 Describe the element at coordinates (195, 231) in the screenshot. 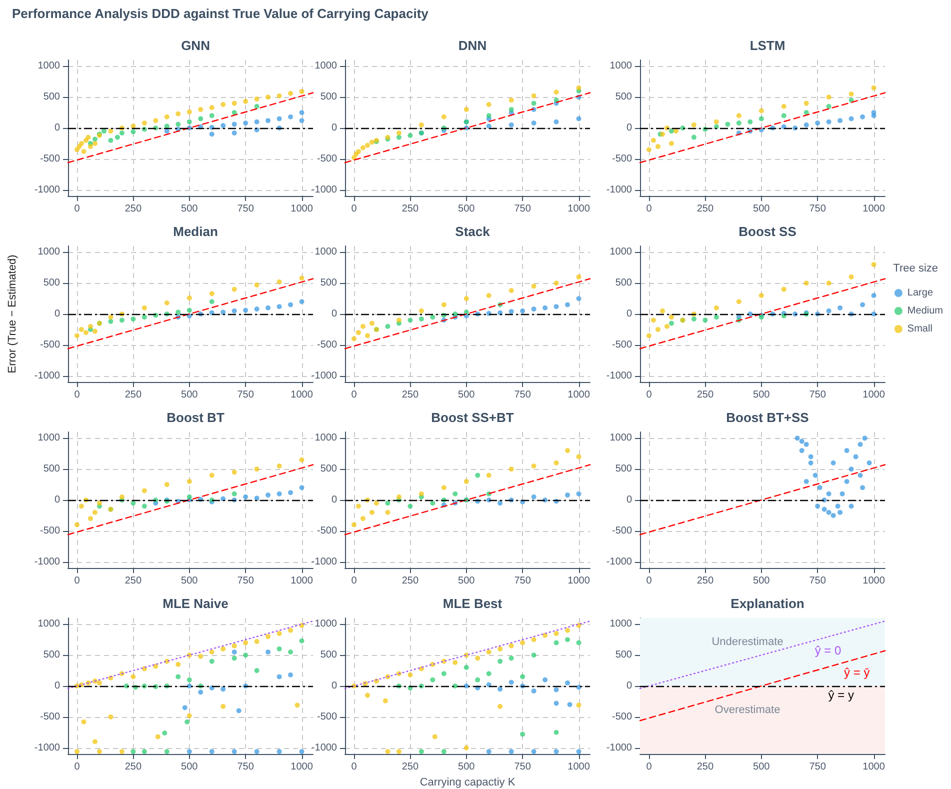

I see `chart-title: Median` at that location.